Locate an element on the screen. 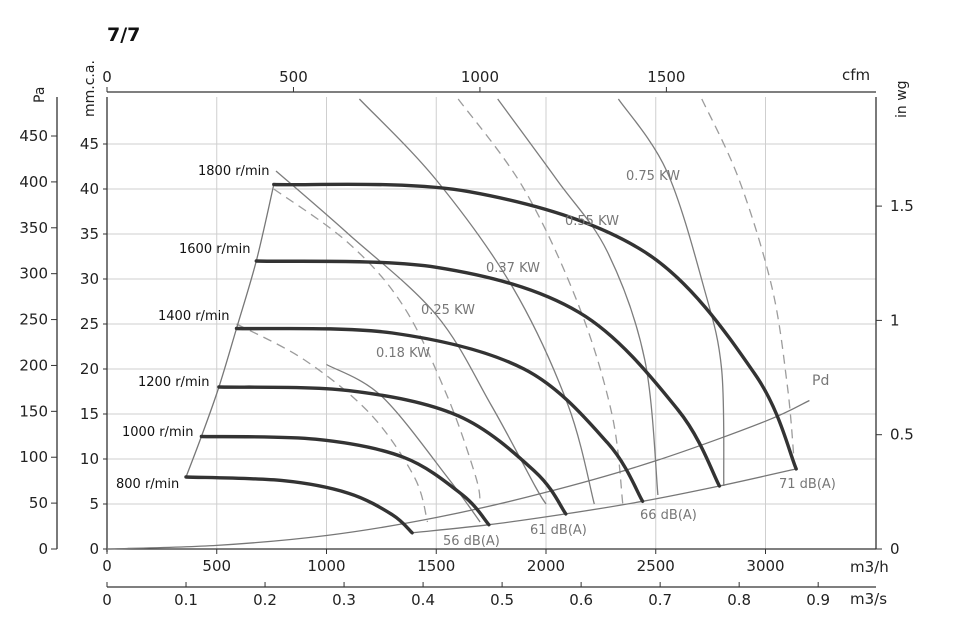 The height and width of the screenshot is (625, 965). x-tick-label-m3s: 0.2 is located at coordinates (265, 600).